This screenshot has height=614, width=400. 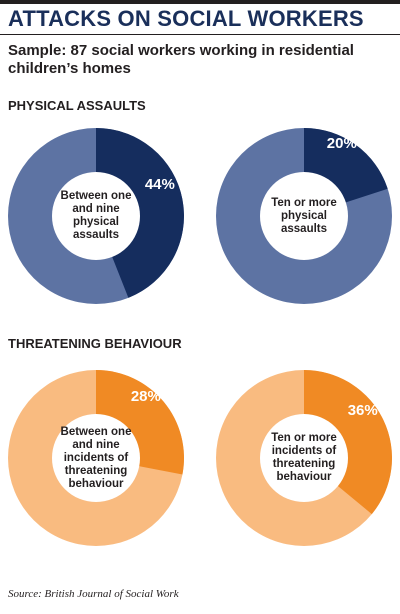 I want to click on donut-percent-label: 20%, so click(x=341, y=143).